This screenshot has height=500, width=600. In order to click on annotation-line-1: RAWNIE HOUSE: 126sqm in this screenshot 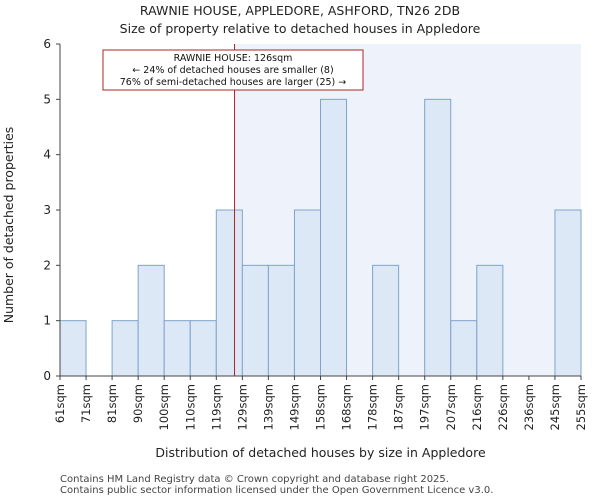, I will do `click(233, 58)`.